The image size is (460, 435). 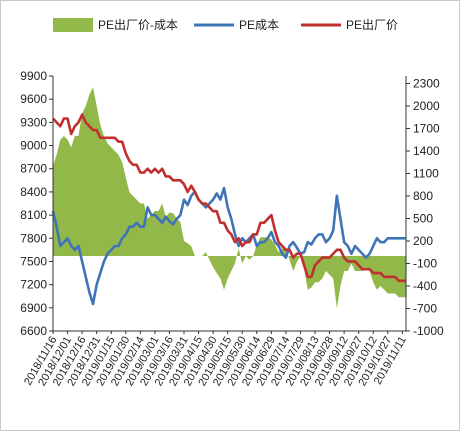 What do you see at coordinates (138, 25) in the screenshot?
I see `legend-label: PE出厂价-成本` at bounding box center [138, 25].